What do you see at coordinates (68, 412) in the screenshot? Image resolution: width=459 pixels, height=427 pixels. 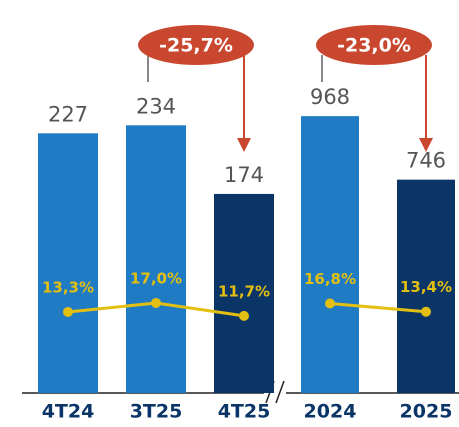 I see `x-tick-label: 4T24` at bounding box center [68, 412].